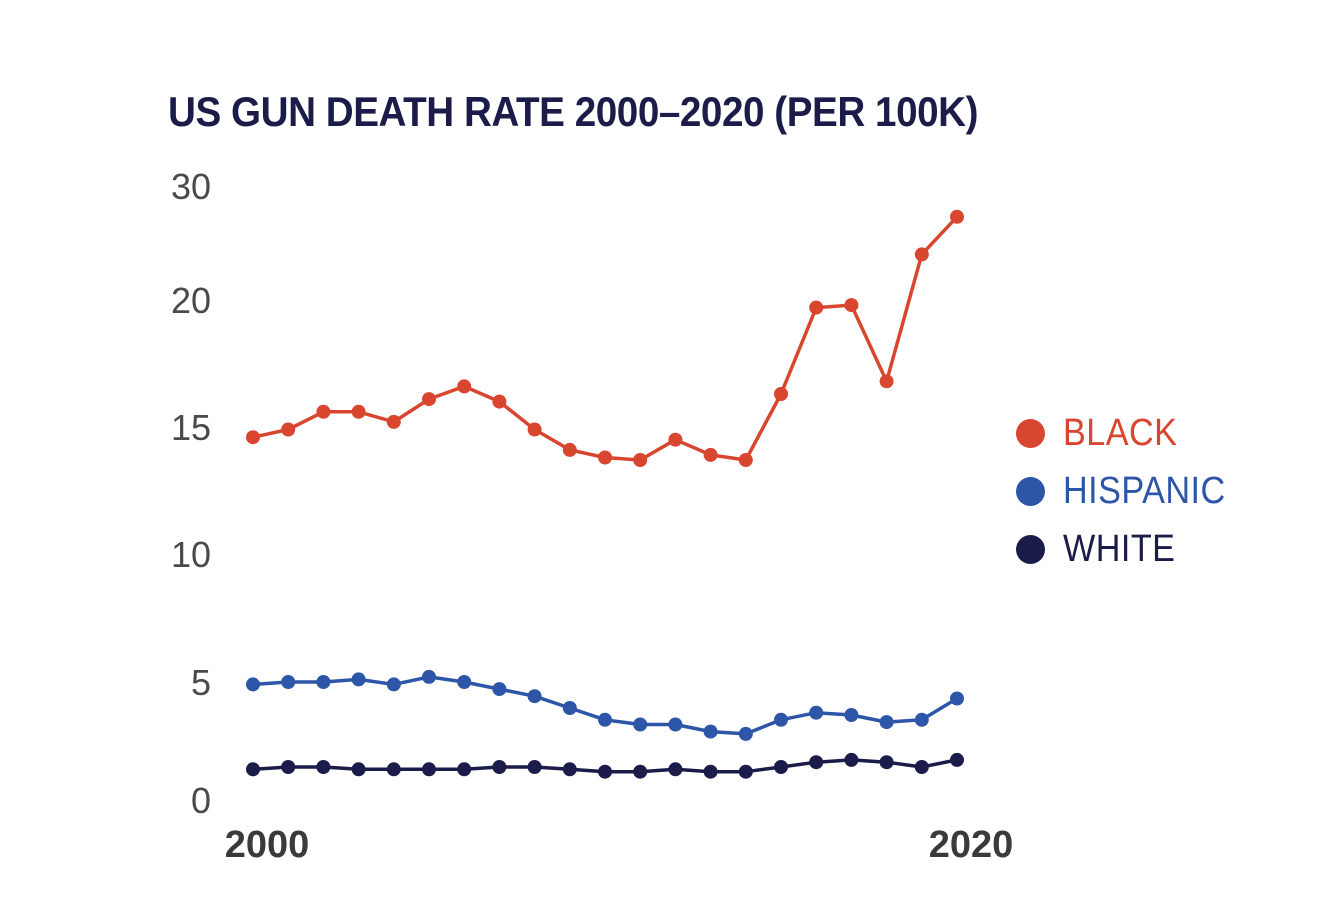 This screenshot has height=917, width=1333. What do you see at coordinates (201, 800) in the screenshot?
I see `y-tick-label: 0` at bounding box center [201, 800].